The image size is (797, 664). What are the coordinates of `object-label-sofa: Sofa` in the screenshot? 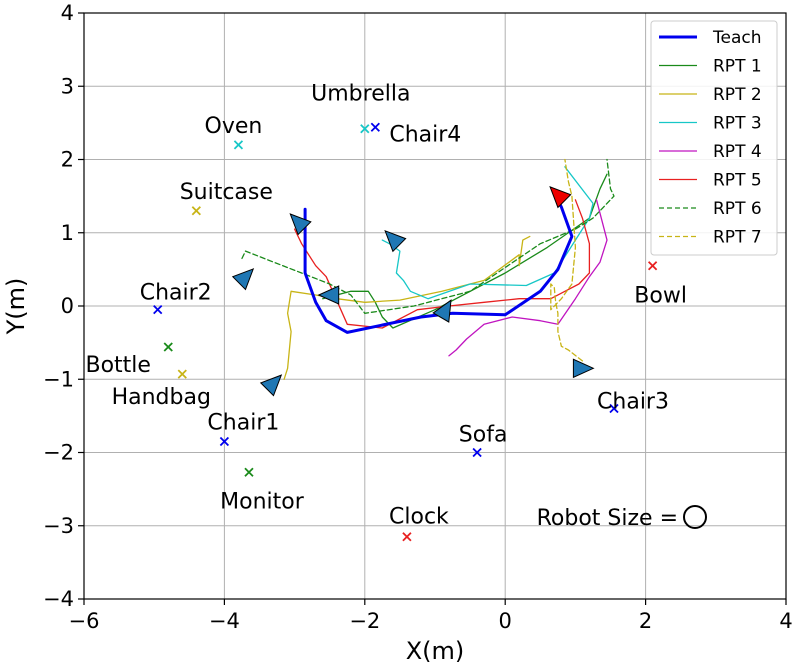 It's located at (483, 435).